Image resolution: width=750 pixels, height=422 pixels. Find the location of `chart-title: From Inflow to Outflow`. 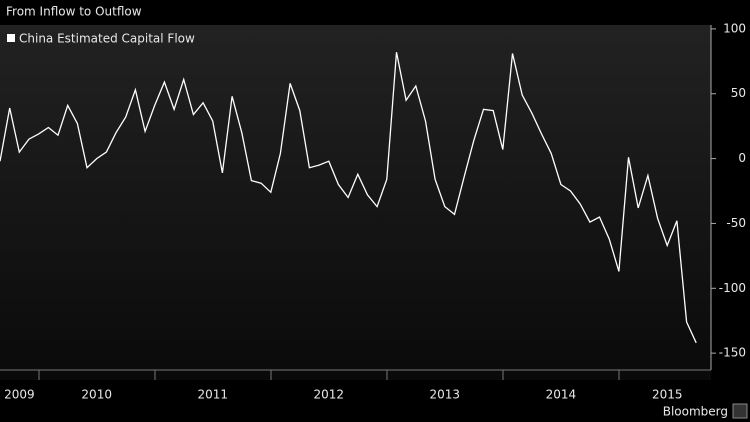

chart-title: From Inflow to Outflow is located at coordinates (74, 12).